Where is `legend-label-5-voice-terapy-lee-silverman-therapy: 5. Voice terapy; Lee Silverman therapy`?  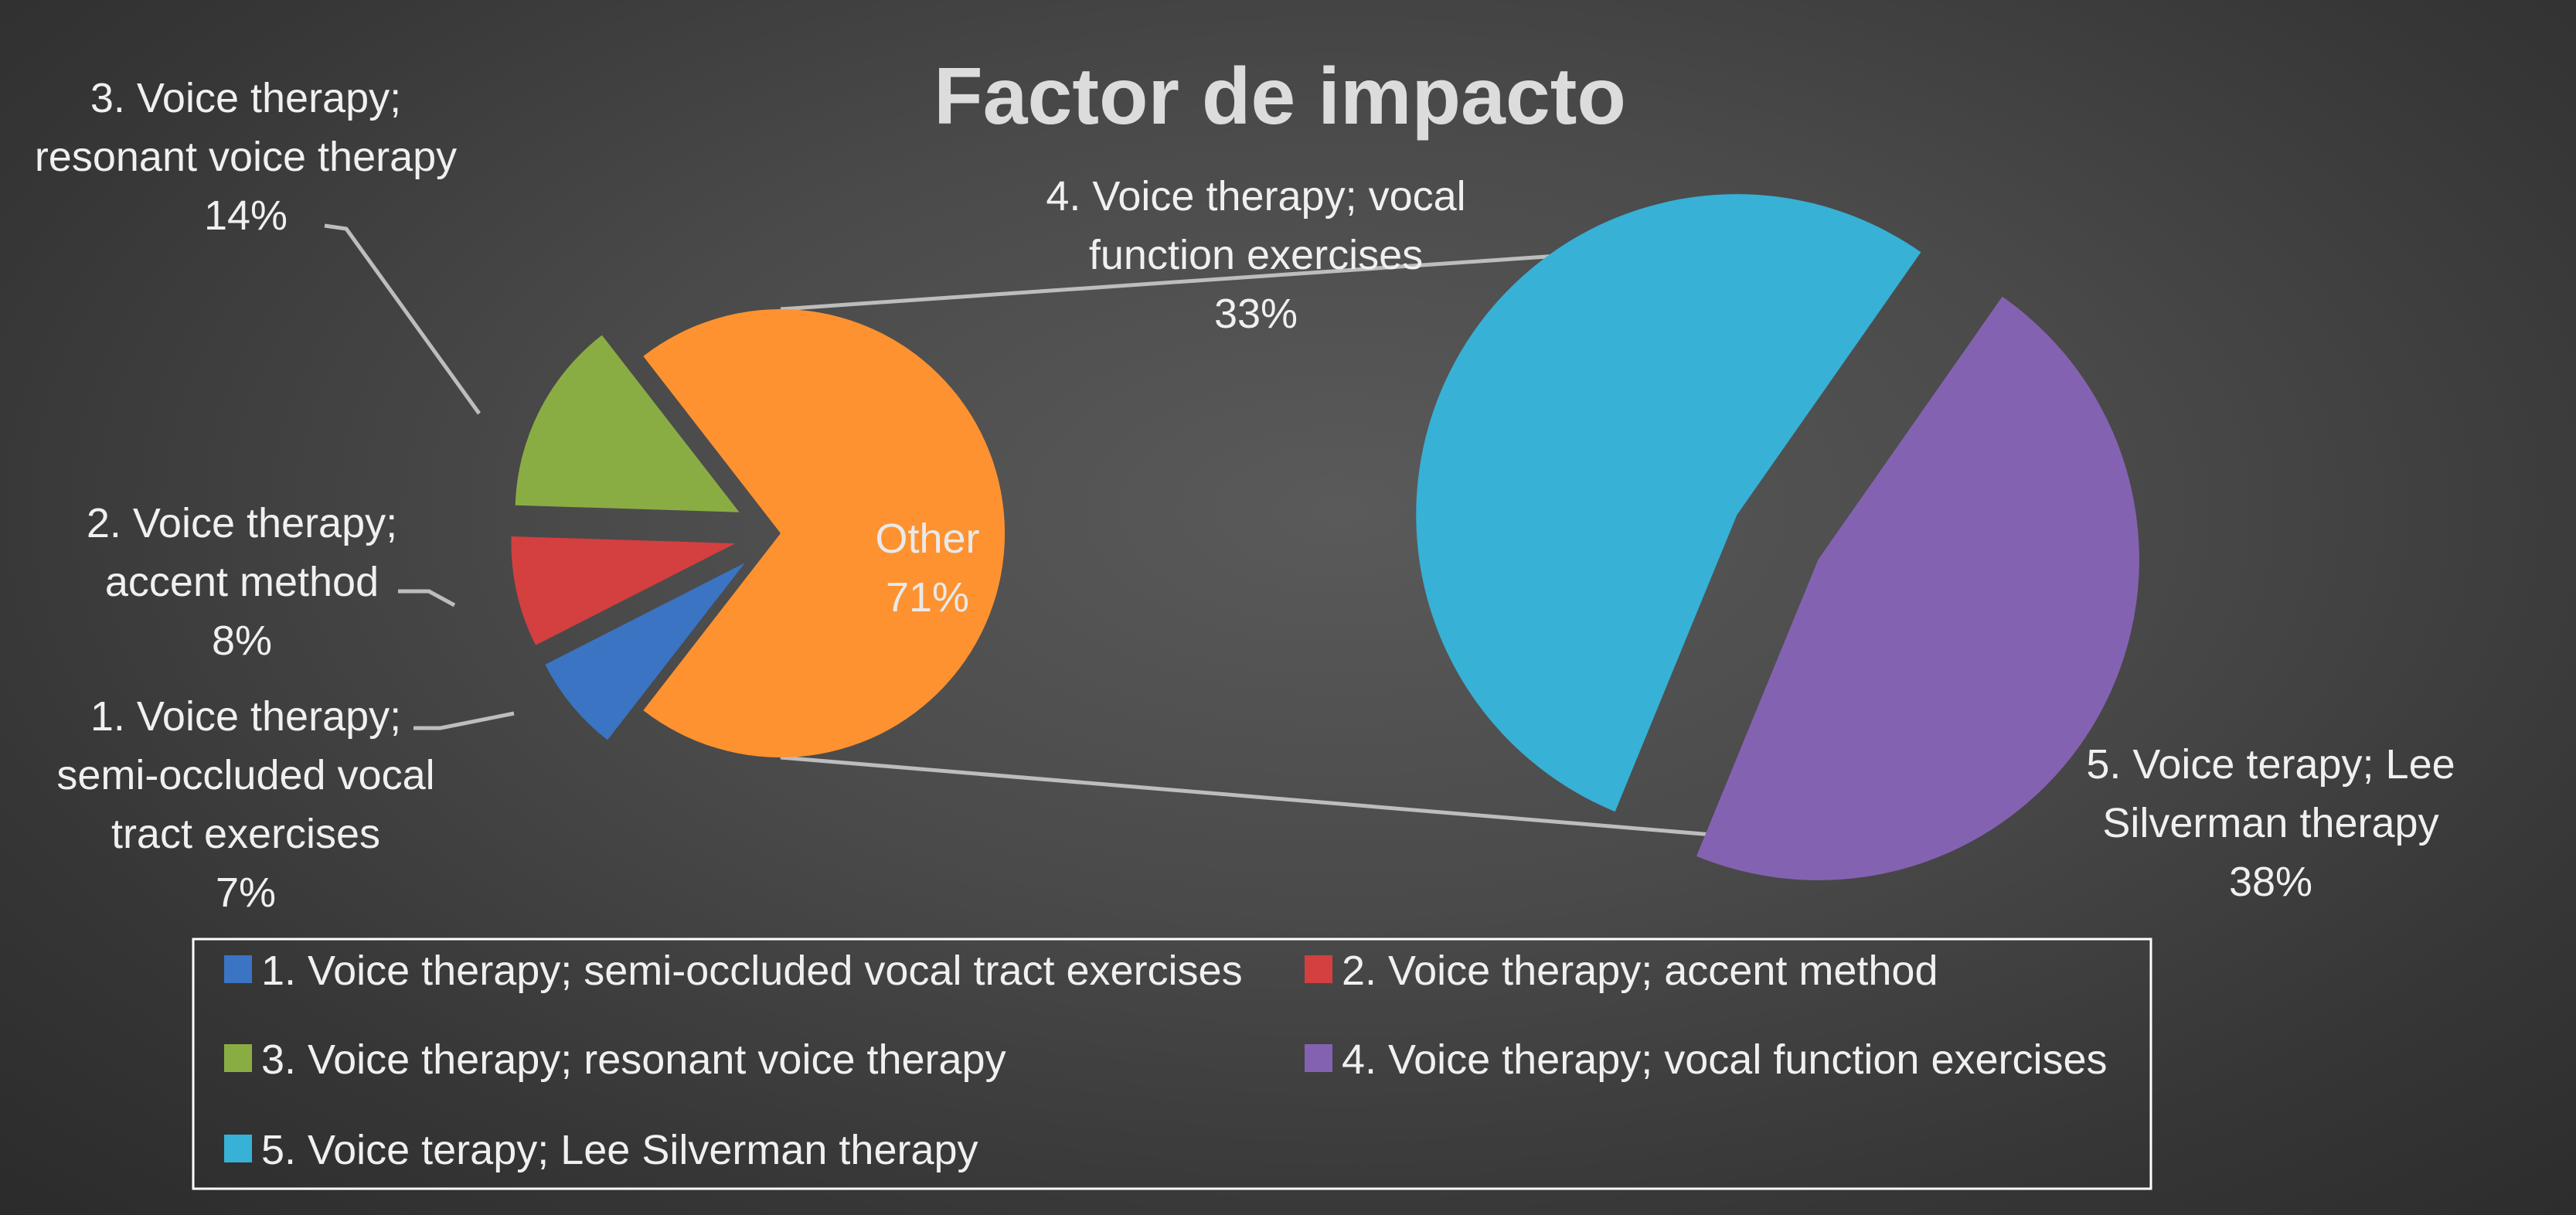
legend-label-5-voice-terapy-lee-silverman-therapy: 5. Voice terapy; Lee Silverman therapy is located at coordinates (619, 1150).